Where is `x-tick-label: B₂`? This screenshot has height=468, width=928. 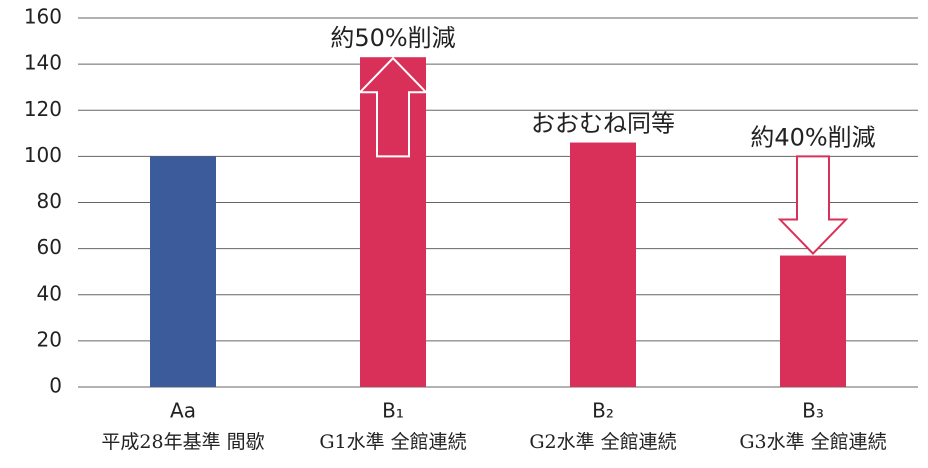
x-tick-label: B₂ is located at coordinates (603, 411).